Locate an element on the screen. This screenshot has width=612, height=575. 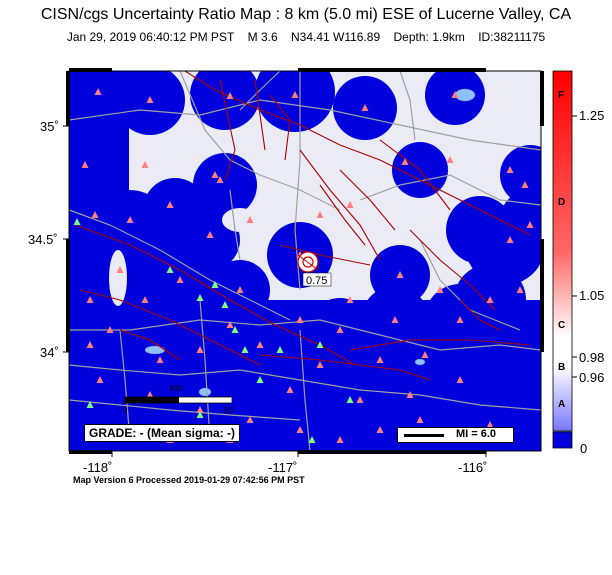
epicenter-inner-ring is located at coordinates (308, 262).